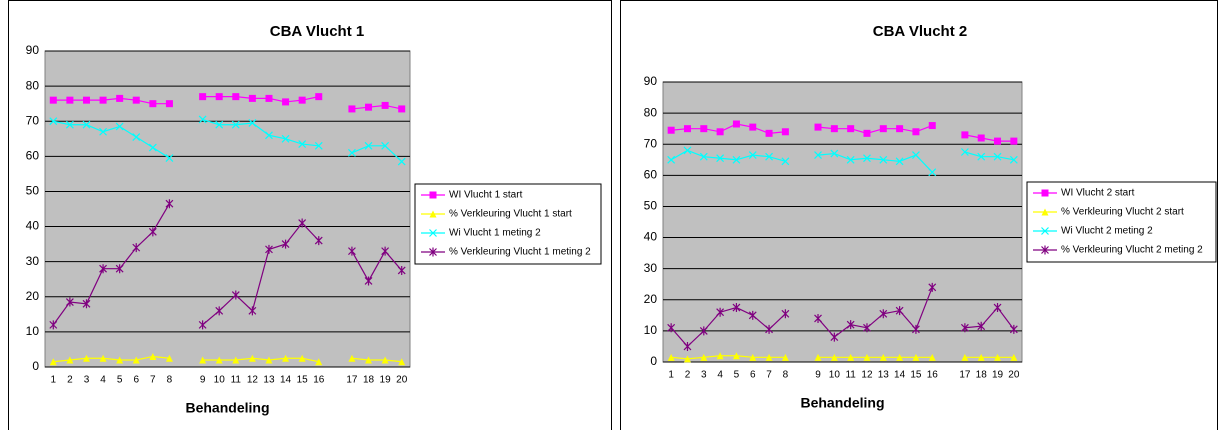  Describe the element at coordinates (1098, 193) in the screenshot. I see `legend-label: WI Vlucht 2 start` at that location.